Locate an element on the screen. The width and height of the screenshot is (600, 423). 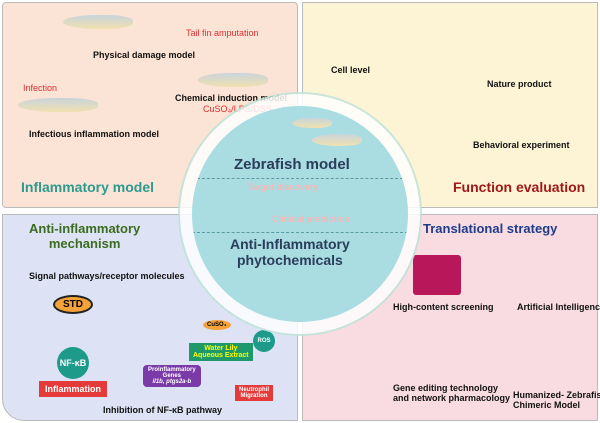
mechanism-title: Anti-inflammatory mechanism is located at coordinates (85, 236).